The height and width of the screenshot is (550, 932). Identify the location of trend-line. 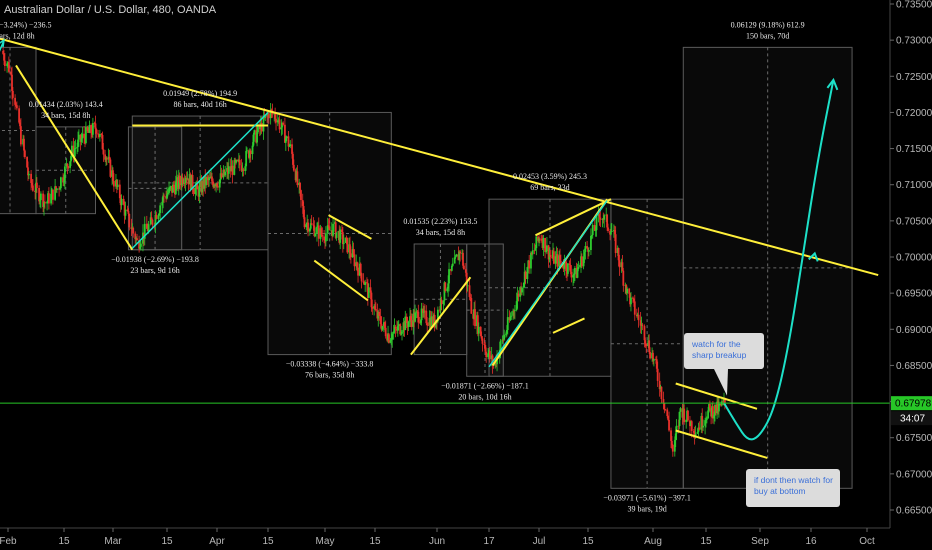
(721, 444).